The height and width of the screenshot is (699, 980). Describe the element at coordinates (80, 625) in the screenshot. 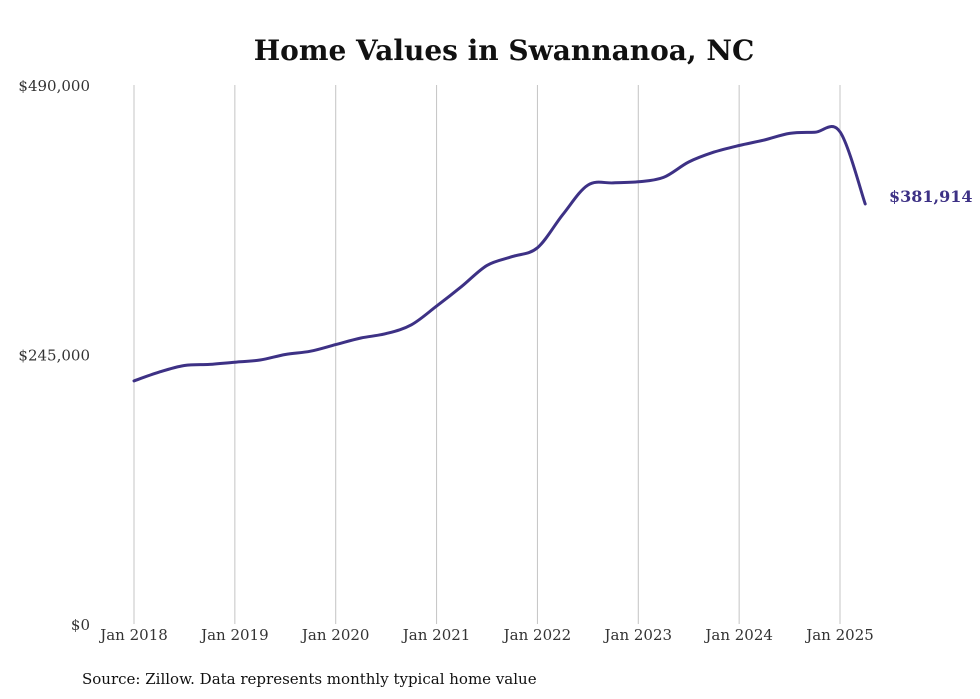

I see `y-tick-label: $0` at that location.